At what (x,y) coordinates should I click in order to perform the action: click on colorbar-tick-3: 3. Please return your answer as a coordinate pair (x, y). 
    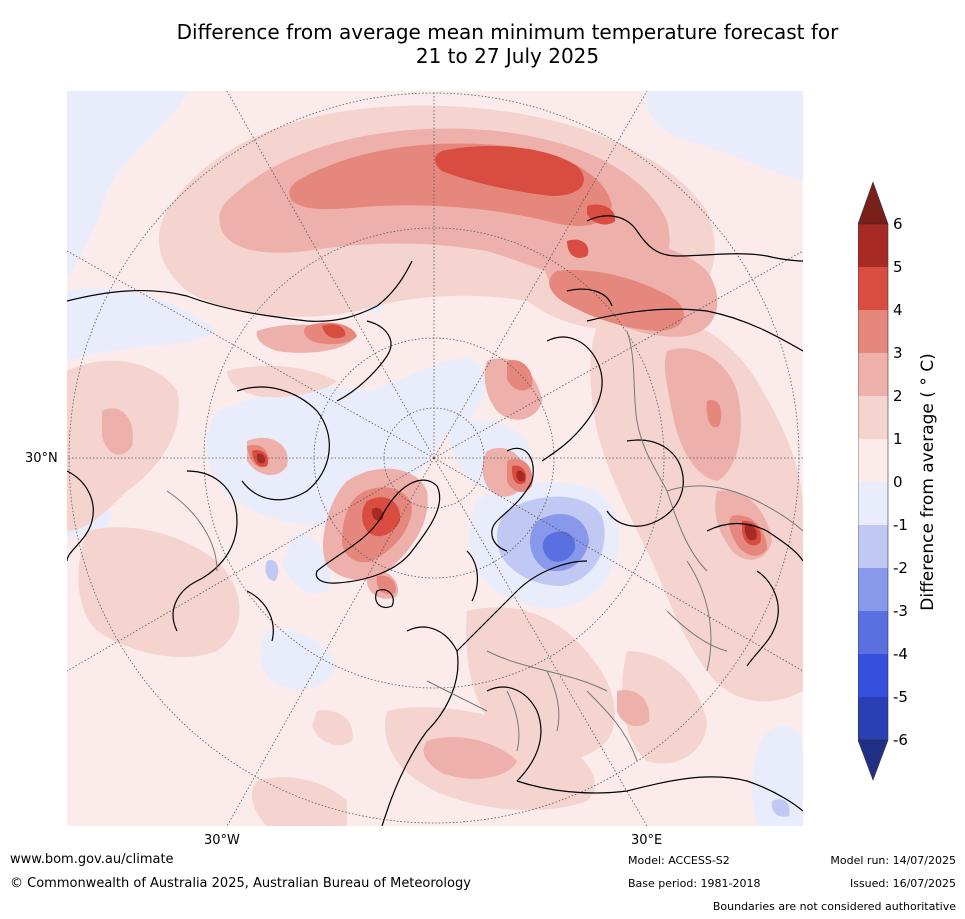
    Looking at the image, I should click on (898, 353).